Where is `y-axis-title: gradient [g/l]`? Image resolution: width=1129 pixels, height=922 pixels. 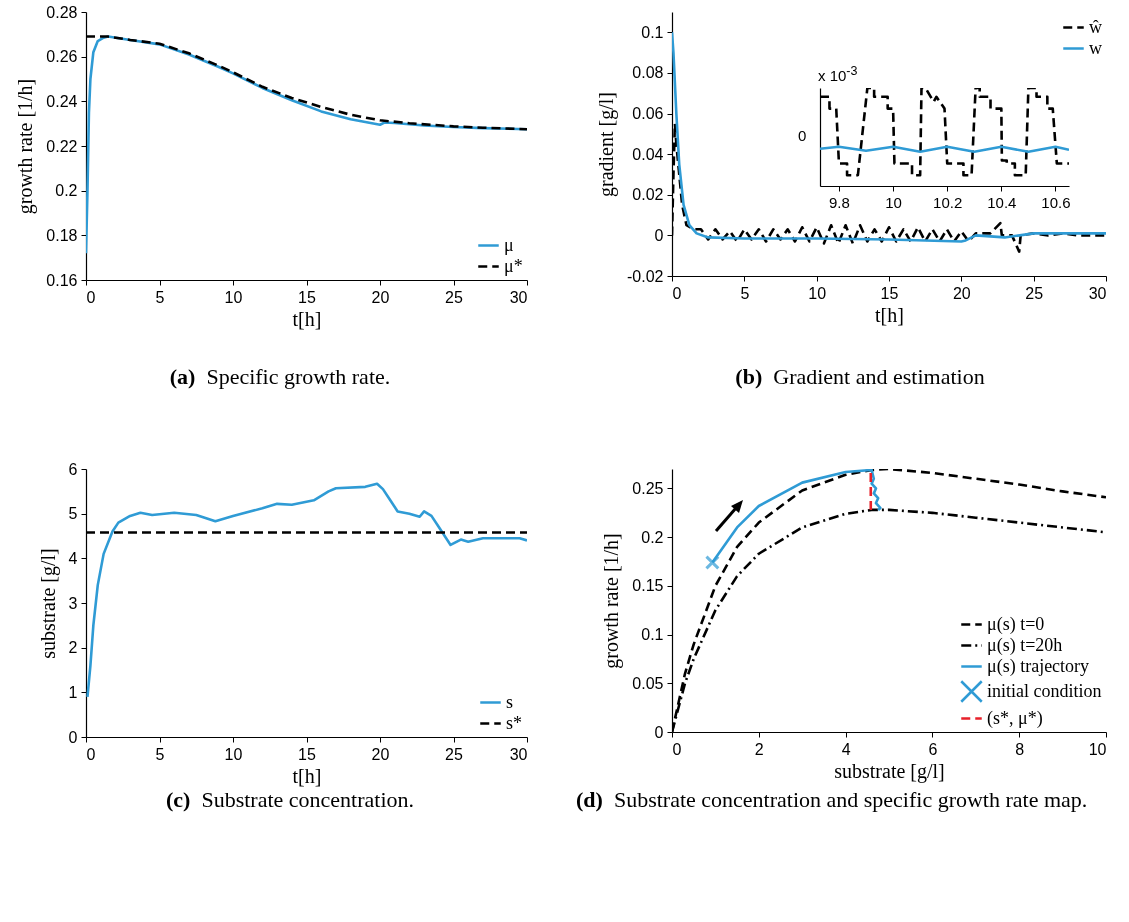 y-axis-title: gradient [g/l] is located at coordinates (607, 144).